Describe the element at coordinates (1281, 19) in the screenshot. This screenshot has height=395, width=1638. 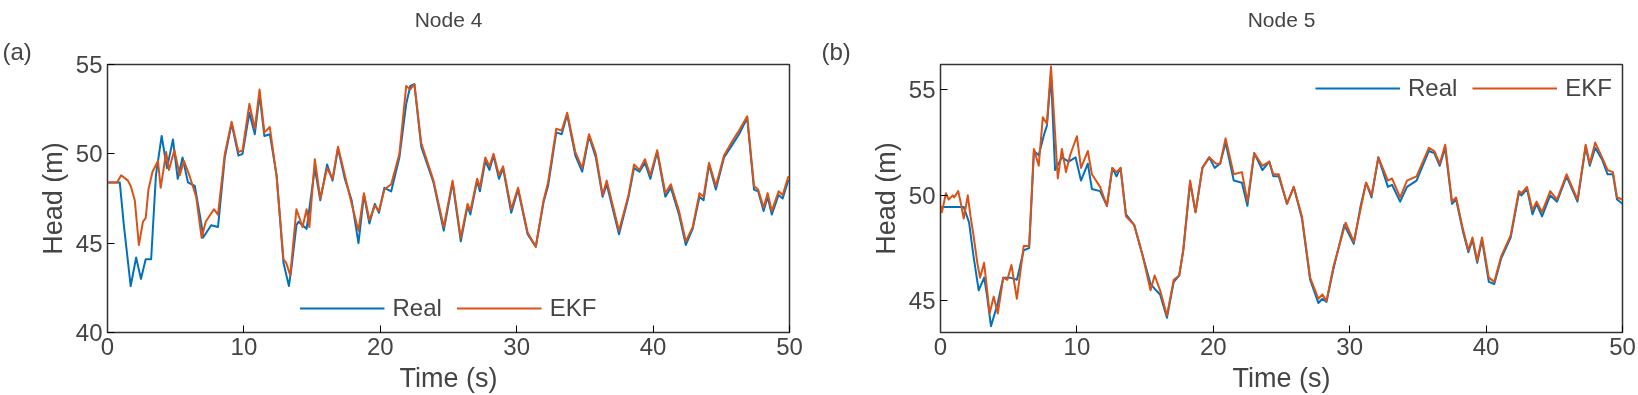
I see `chart-title: Node 5` at that location.